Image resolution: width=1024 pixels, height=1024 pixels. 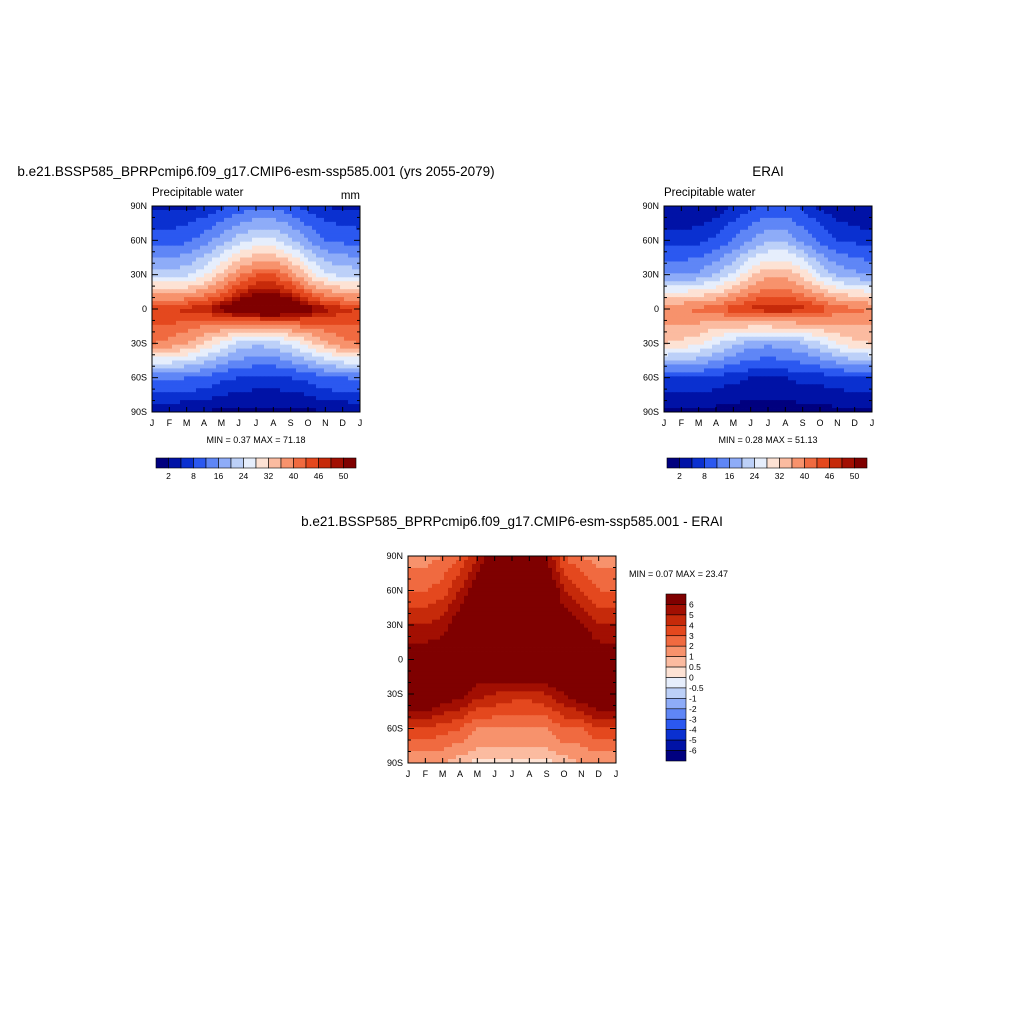 What do you see at coordinates (139, 343) in the screenshot?
I see `y-tick-label: 30S` at bounding box center [139, 343].